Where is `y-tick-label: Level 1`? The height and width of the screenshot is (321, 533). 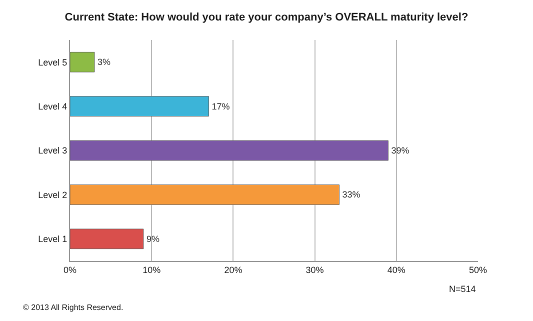 y-tick-label: Level 1 is located at coordinates (53, 239).